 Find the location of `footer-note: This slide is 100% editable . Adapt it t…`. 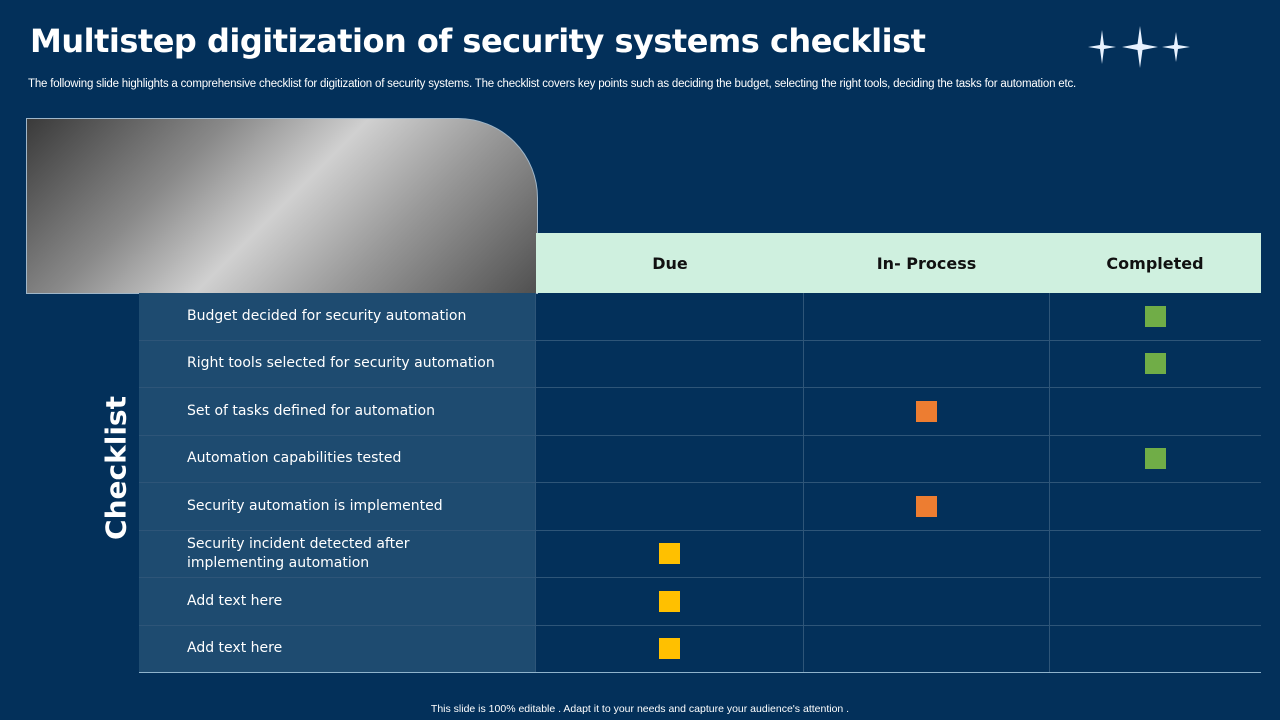

footer-note: This slide is 100% editable . Adapt it t… is located at coordinates (640, 709).